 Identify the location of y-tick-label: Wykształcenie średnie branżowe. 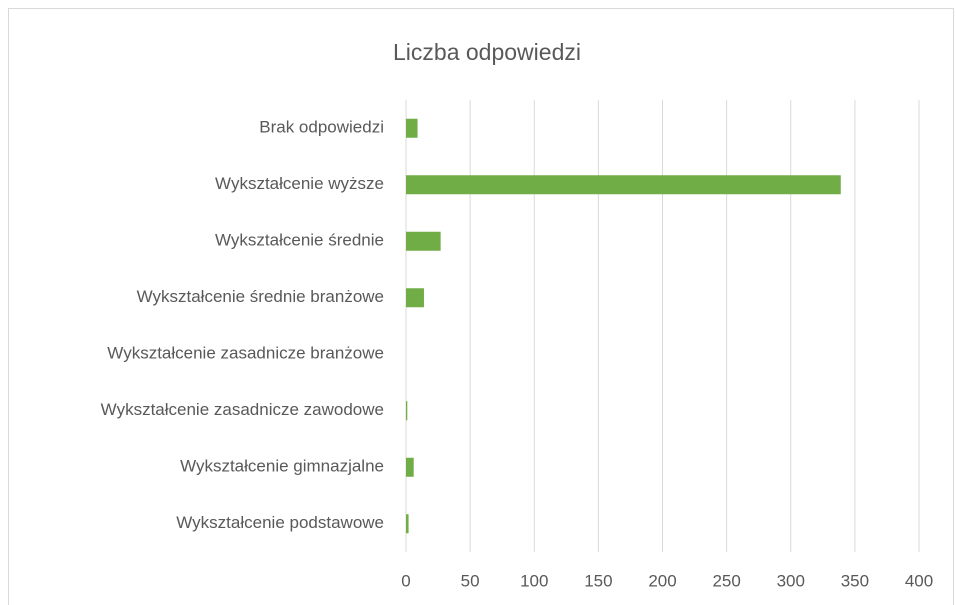
(260, 296).